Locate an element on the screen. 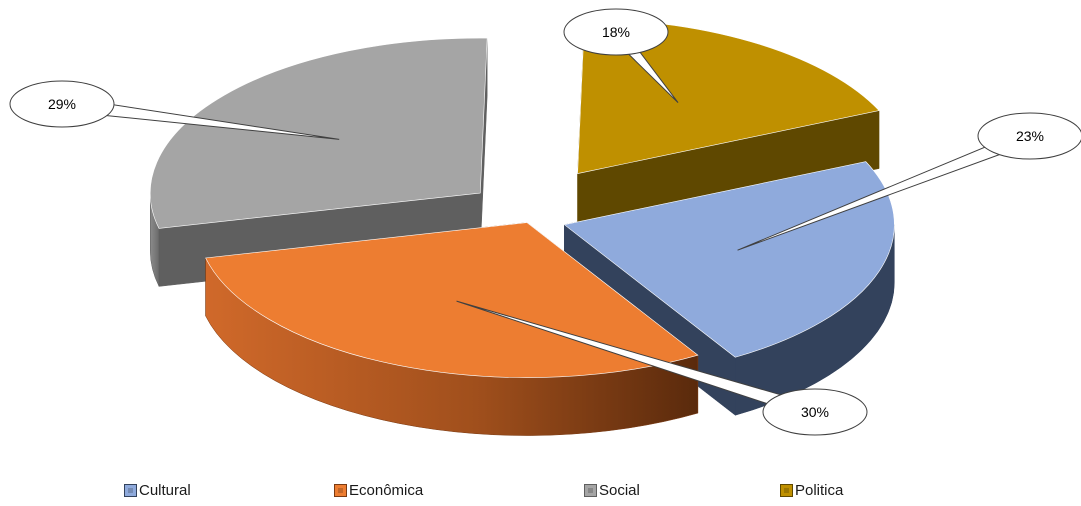  slice-social is located at coordinates (318, 133).